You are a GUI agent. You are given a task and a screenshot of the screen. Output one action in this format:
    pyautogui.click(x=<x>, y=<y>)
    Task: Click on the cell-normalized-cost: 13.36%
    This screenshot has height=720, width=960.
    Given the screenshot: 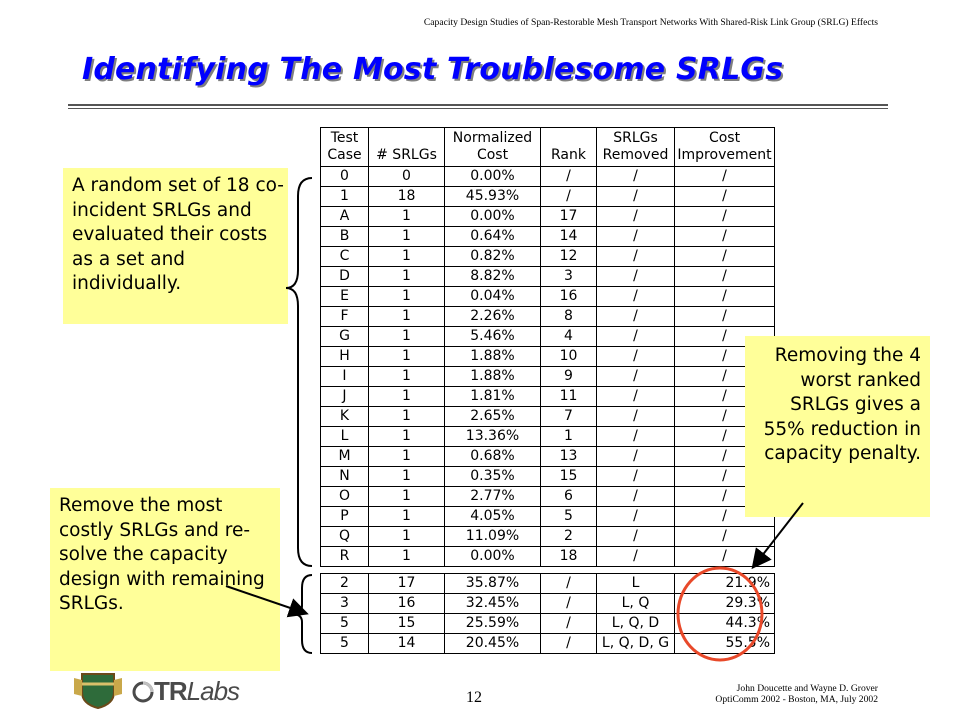 What is the action you would take?
    pyautogui.click(x=492, y=436)
    